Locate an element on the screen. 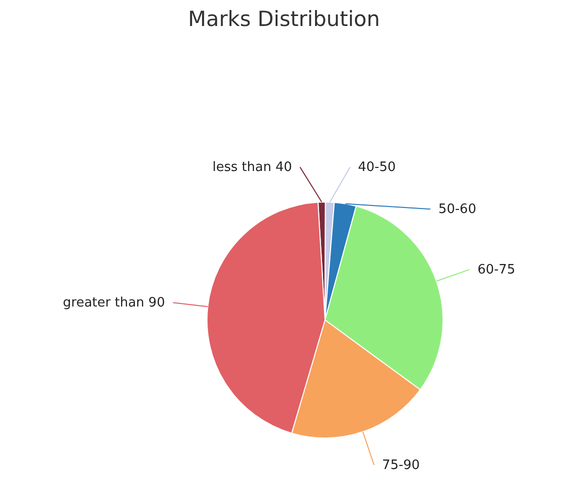 The width and height of the screenshot is (568, 495). slice-label: 40-50 is located at coordinates (377, 168).